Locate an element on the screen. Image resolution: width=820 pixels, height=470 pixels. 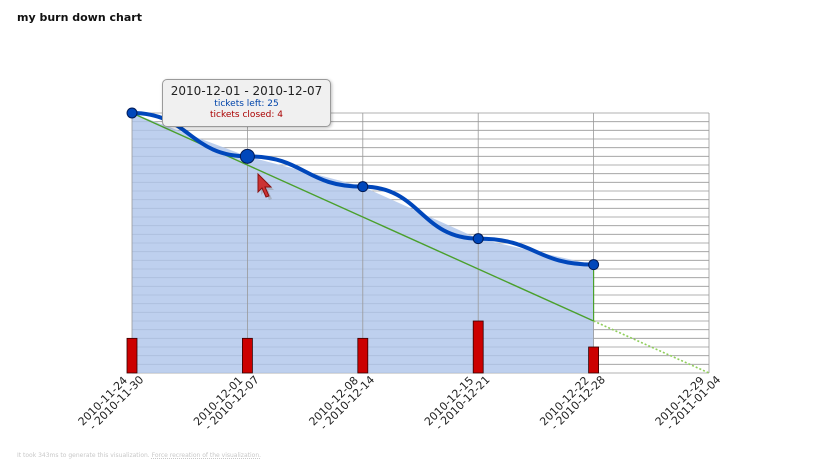
mouse-pointer-icon is located at coordinates (265, 186).